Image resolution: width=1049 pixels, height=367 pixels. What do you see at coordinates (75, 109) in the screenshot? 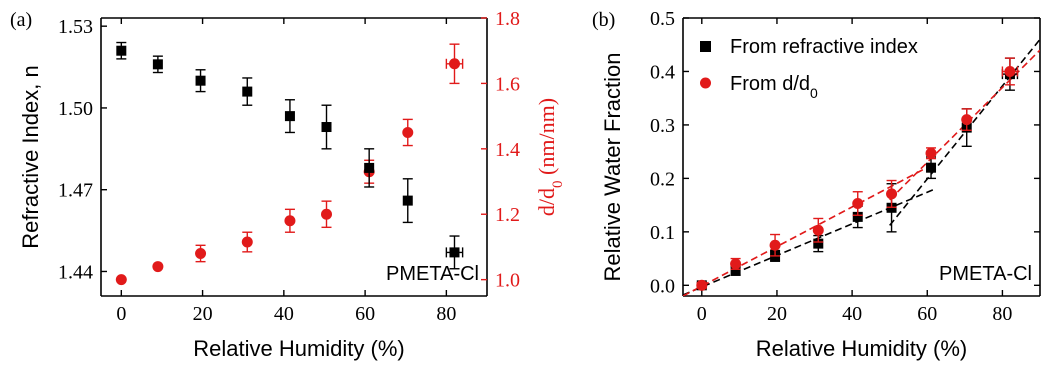
I see `y-tick-label: 1.50` at bounding box center [75, 109].